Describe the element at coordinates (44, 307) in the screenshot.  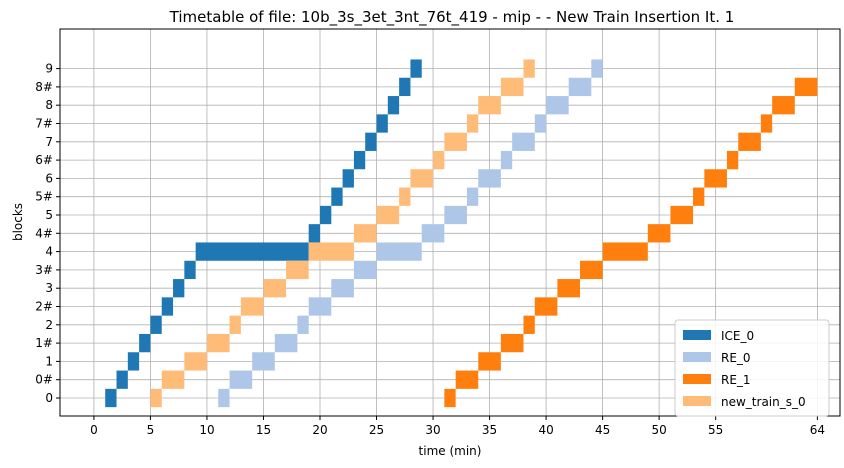
I see `y-tick-label: 2#` at that location.